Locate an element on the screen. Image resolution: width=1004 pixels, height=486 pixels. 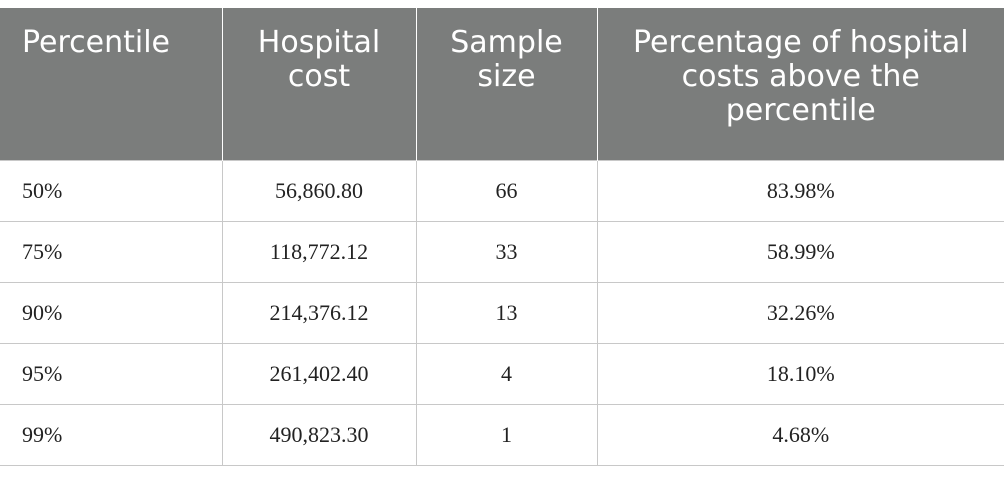
cell-percentage-above: 4.68% is located at coordinates (800, 434).